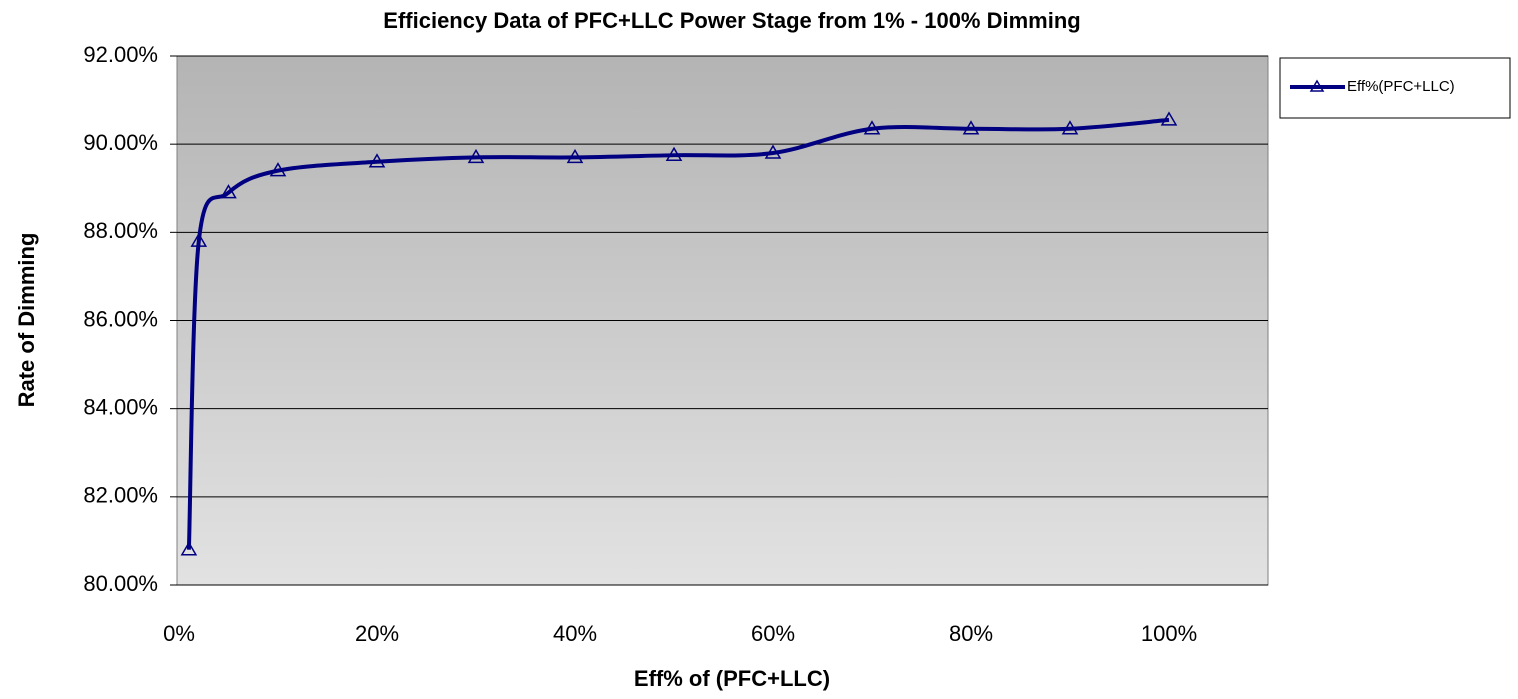 This screenshot has height=699, width=1518. I want to click on y-tick-label: 88.00%, so click(120, 230).